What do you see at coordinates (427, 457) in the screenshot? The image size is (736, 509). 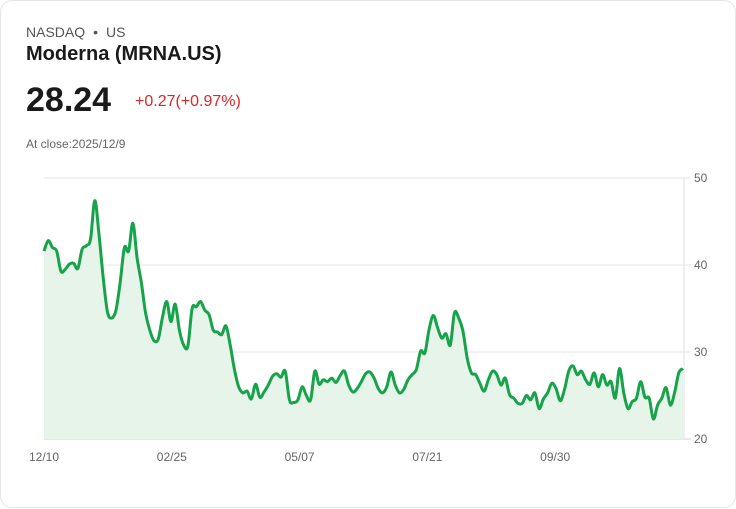 I see `x-tick-label: 07/21` at bounding box center [427, 457].